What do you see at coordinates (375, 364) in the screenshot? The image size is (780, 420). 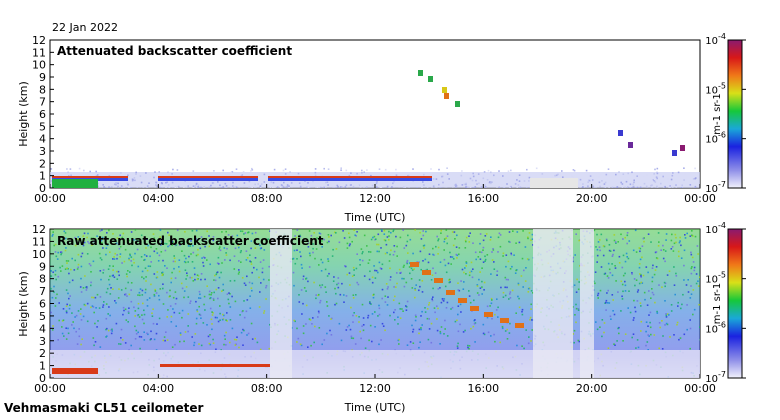 I see `low-noise-band` at bounding box center [375, 364].